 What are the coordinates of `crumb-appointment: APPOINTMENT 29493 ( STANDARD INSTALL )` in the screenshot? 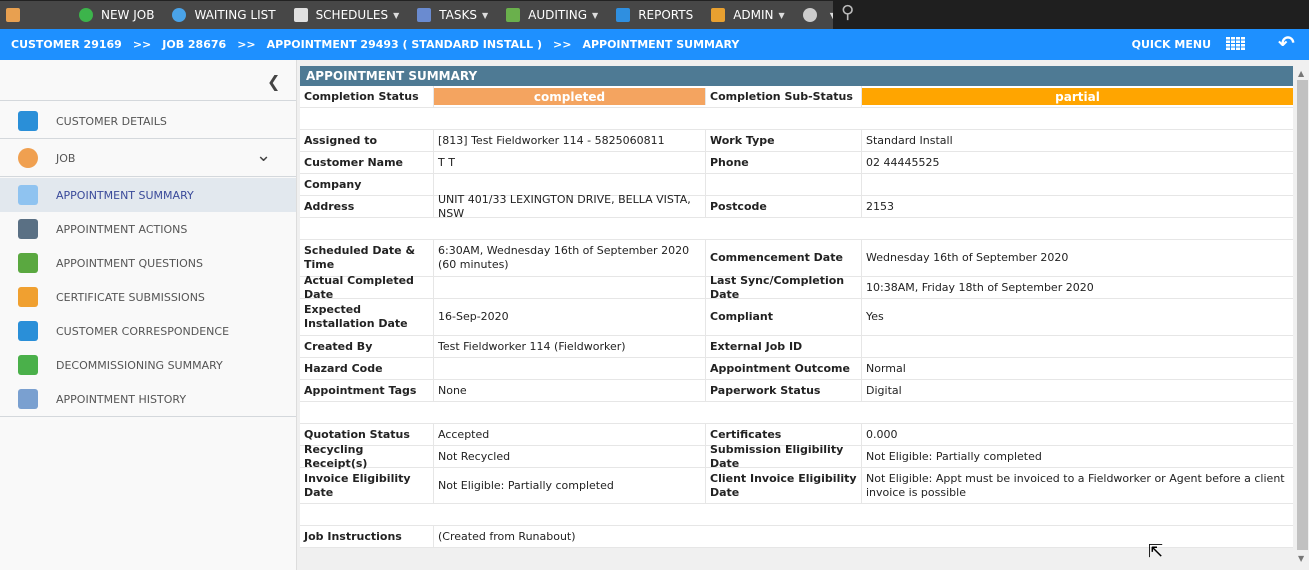 It's located at (404, 44).